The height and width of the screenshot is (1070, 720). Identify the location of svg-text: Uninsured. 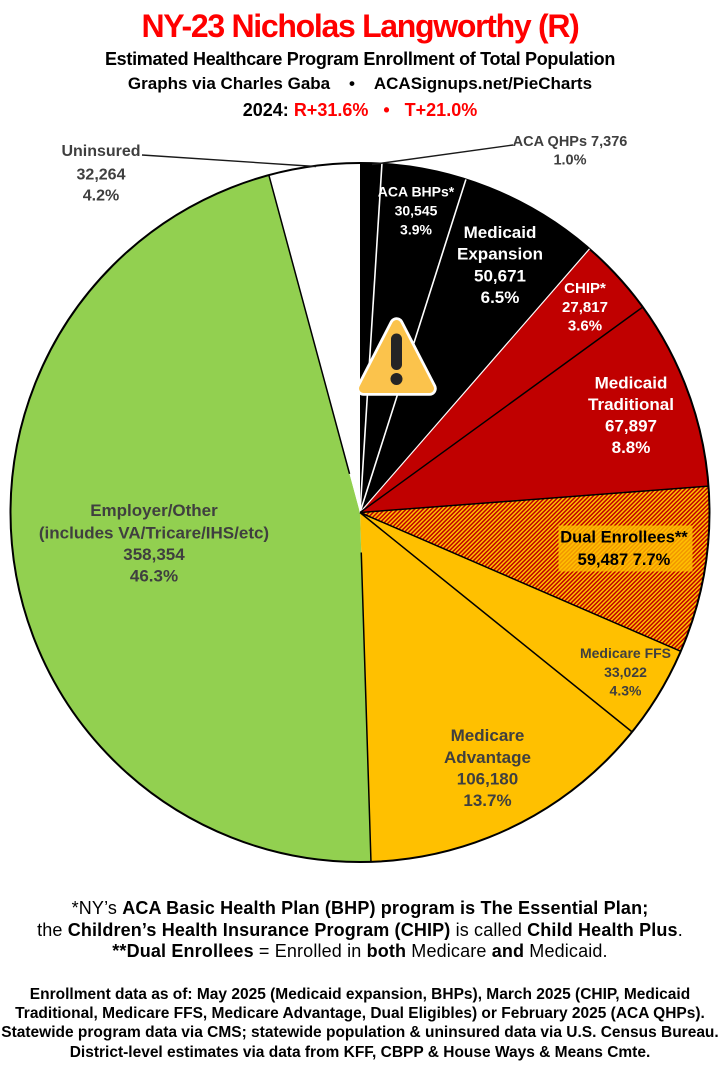
(100, 151).